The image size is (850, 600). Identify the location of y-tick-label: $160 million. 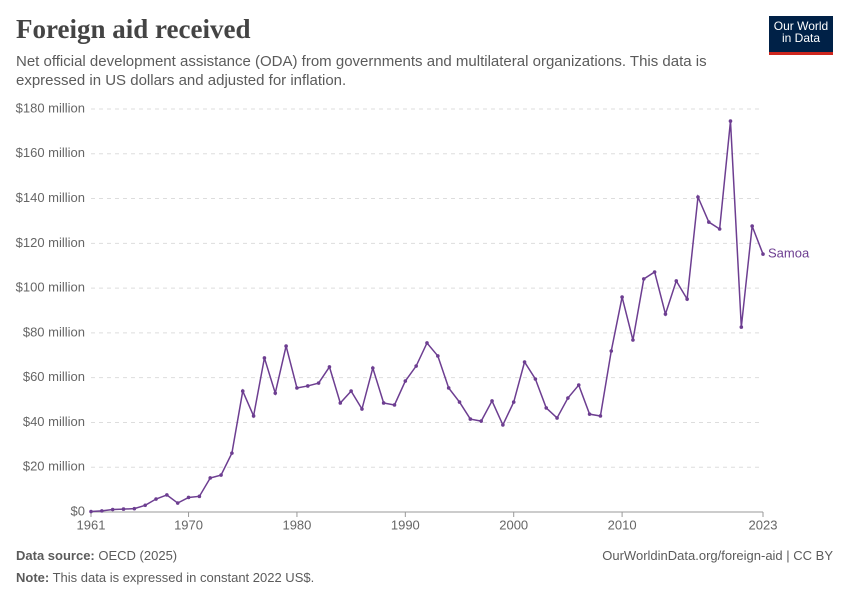
(50, 152).